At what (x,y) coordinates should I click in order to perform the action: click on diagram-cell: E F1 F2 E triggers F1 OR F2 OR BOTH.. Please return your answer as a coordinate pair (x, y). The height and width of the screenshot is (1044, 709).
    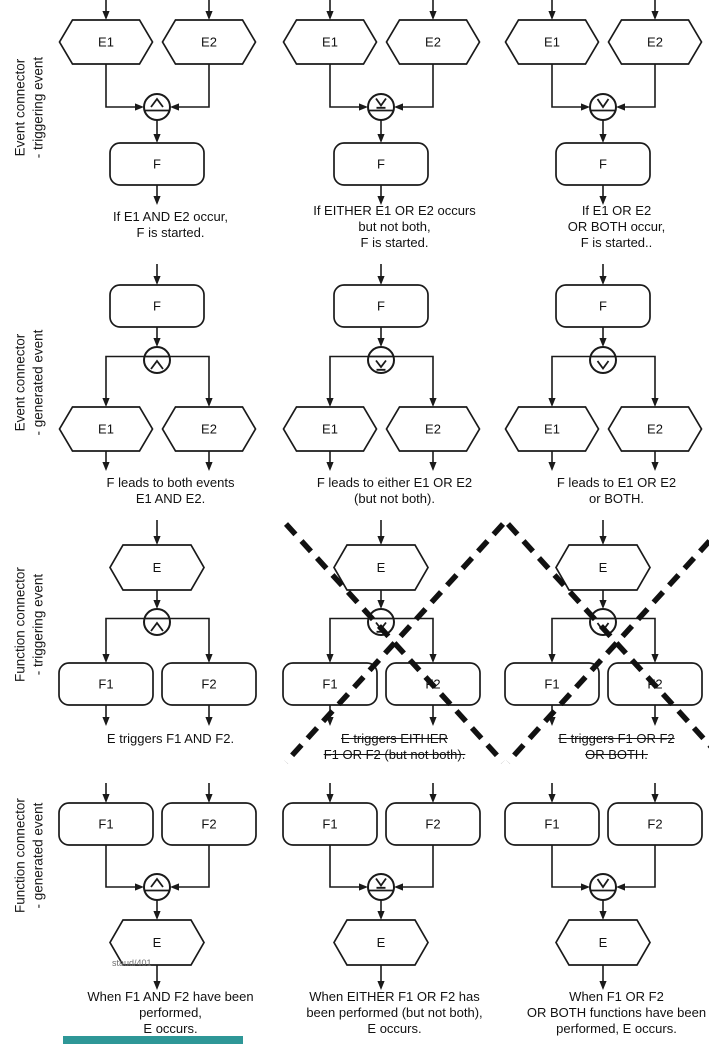
    Looking at the image, I should click on (606, 643).